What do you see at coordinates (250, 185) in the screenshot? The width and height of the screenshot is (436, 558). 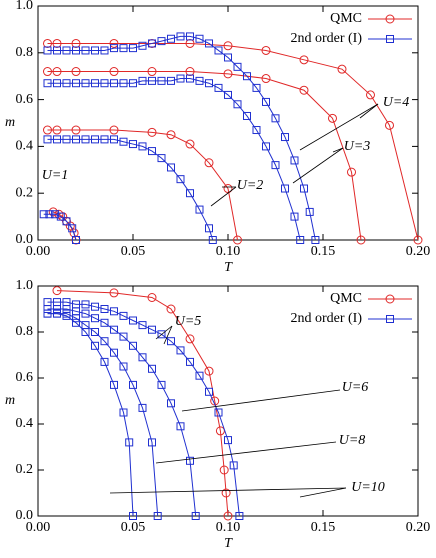 I see `annotation: U=2` at bounding box center [250, 185].